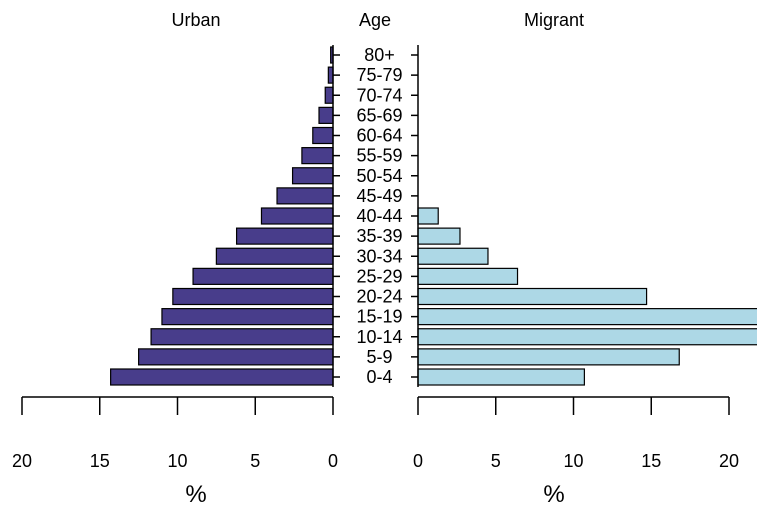 Image resolution: width=757 pixels, height=505 pixels. I want to click on age-label-55-59: 55-59, so click(379, 156).